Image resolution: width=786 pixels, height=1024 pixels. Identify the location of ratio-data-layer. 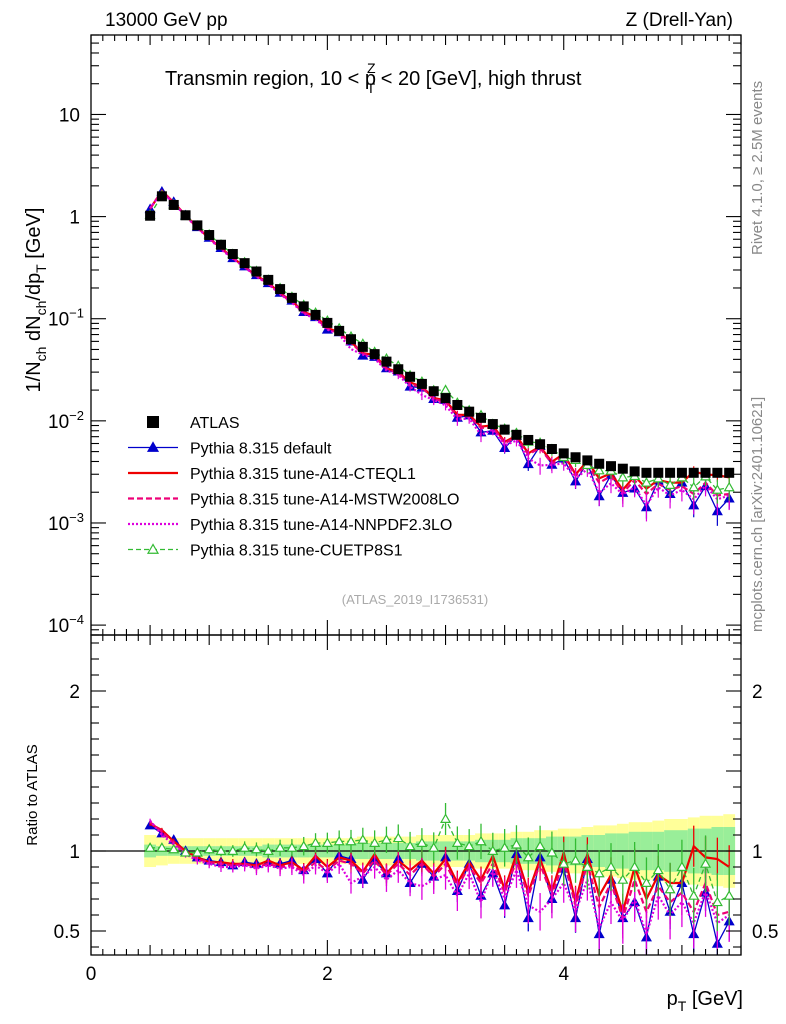
(416, 879).